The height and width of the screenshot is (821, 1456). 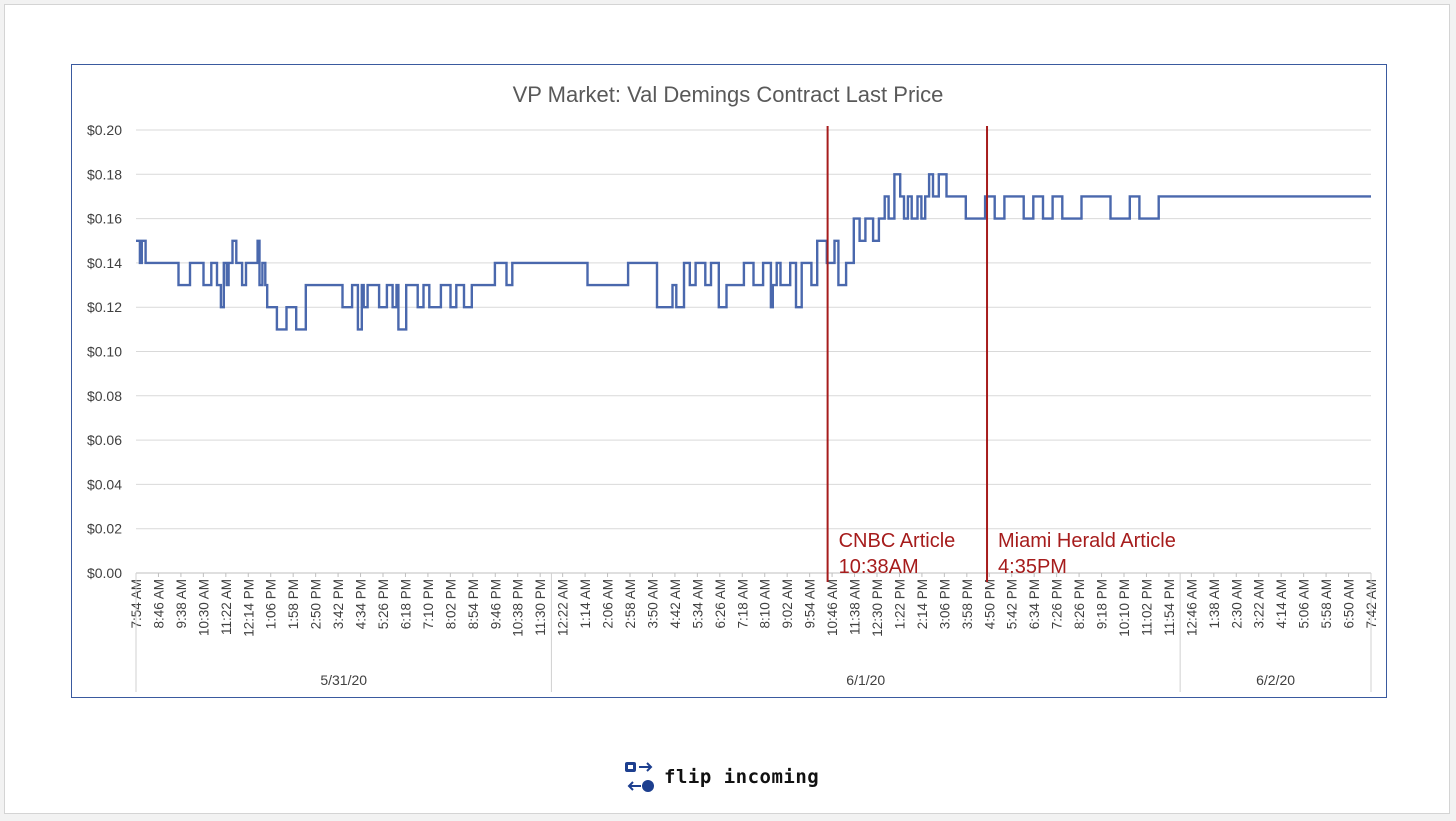 What do you see at coordinates (1087, 541) in the screenshot?
I see `event-label-title: Miami Herald Article` at bounding box center [1087, 541].